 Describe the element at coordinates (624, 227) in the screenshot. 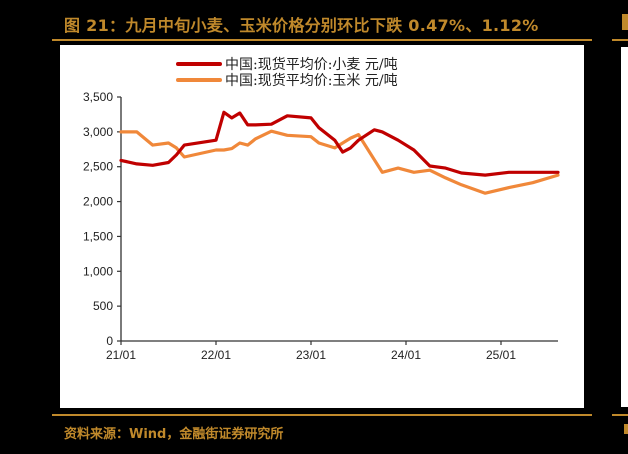

I see `adjacent-panel` at that location.